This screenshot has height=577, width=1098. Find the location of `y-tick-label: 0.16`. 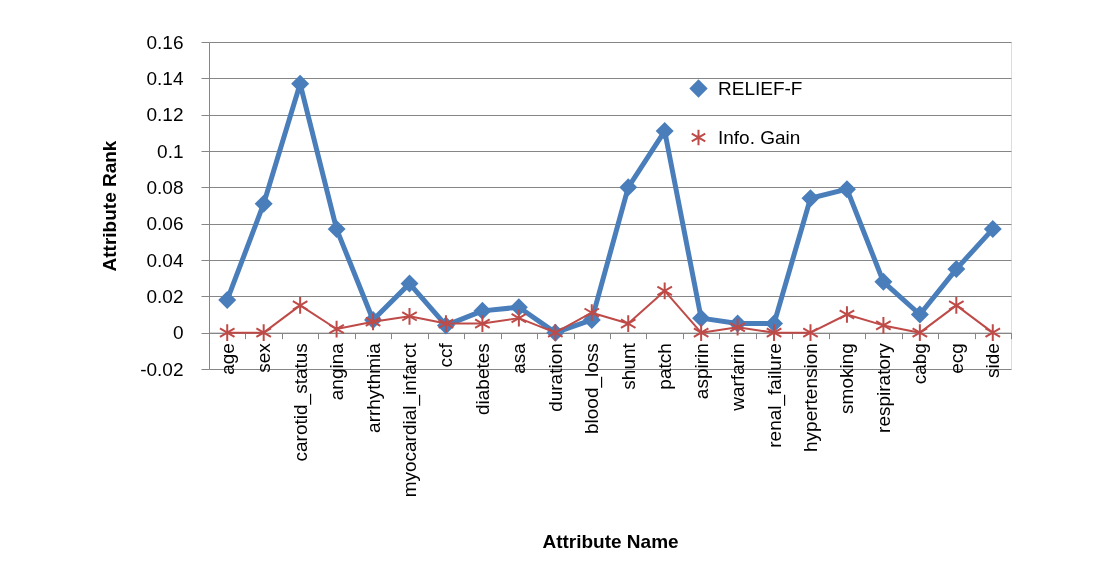

y-tick-label: 0.16 is located at coordinates (165, 42).